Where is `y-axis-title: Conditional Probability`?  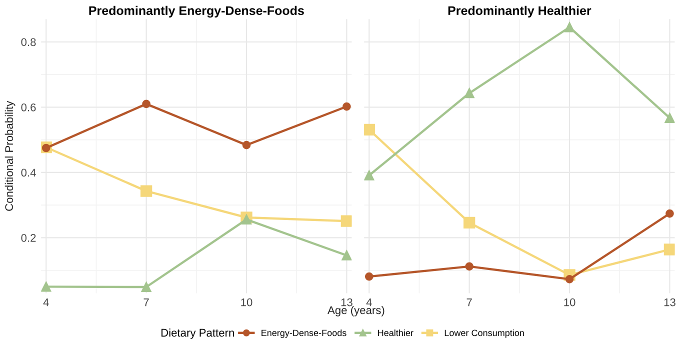
y-axis-title: Conditional Probability is located at coordinates (10, 155).